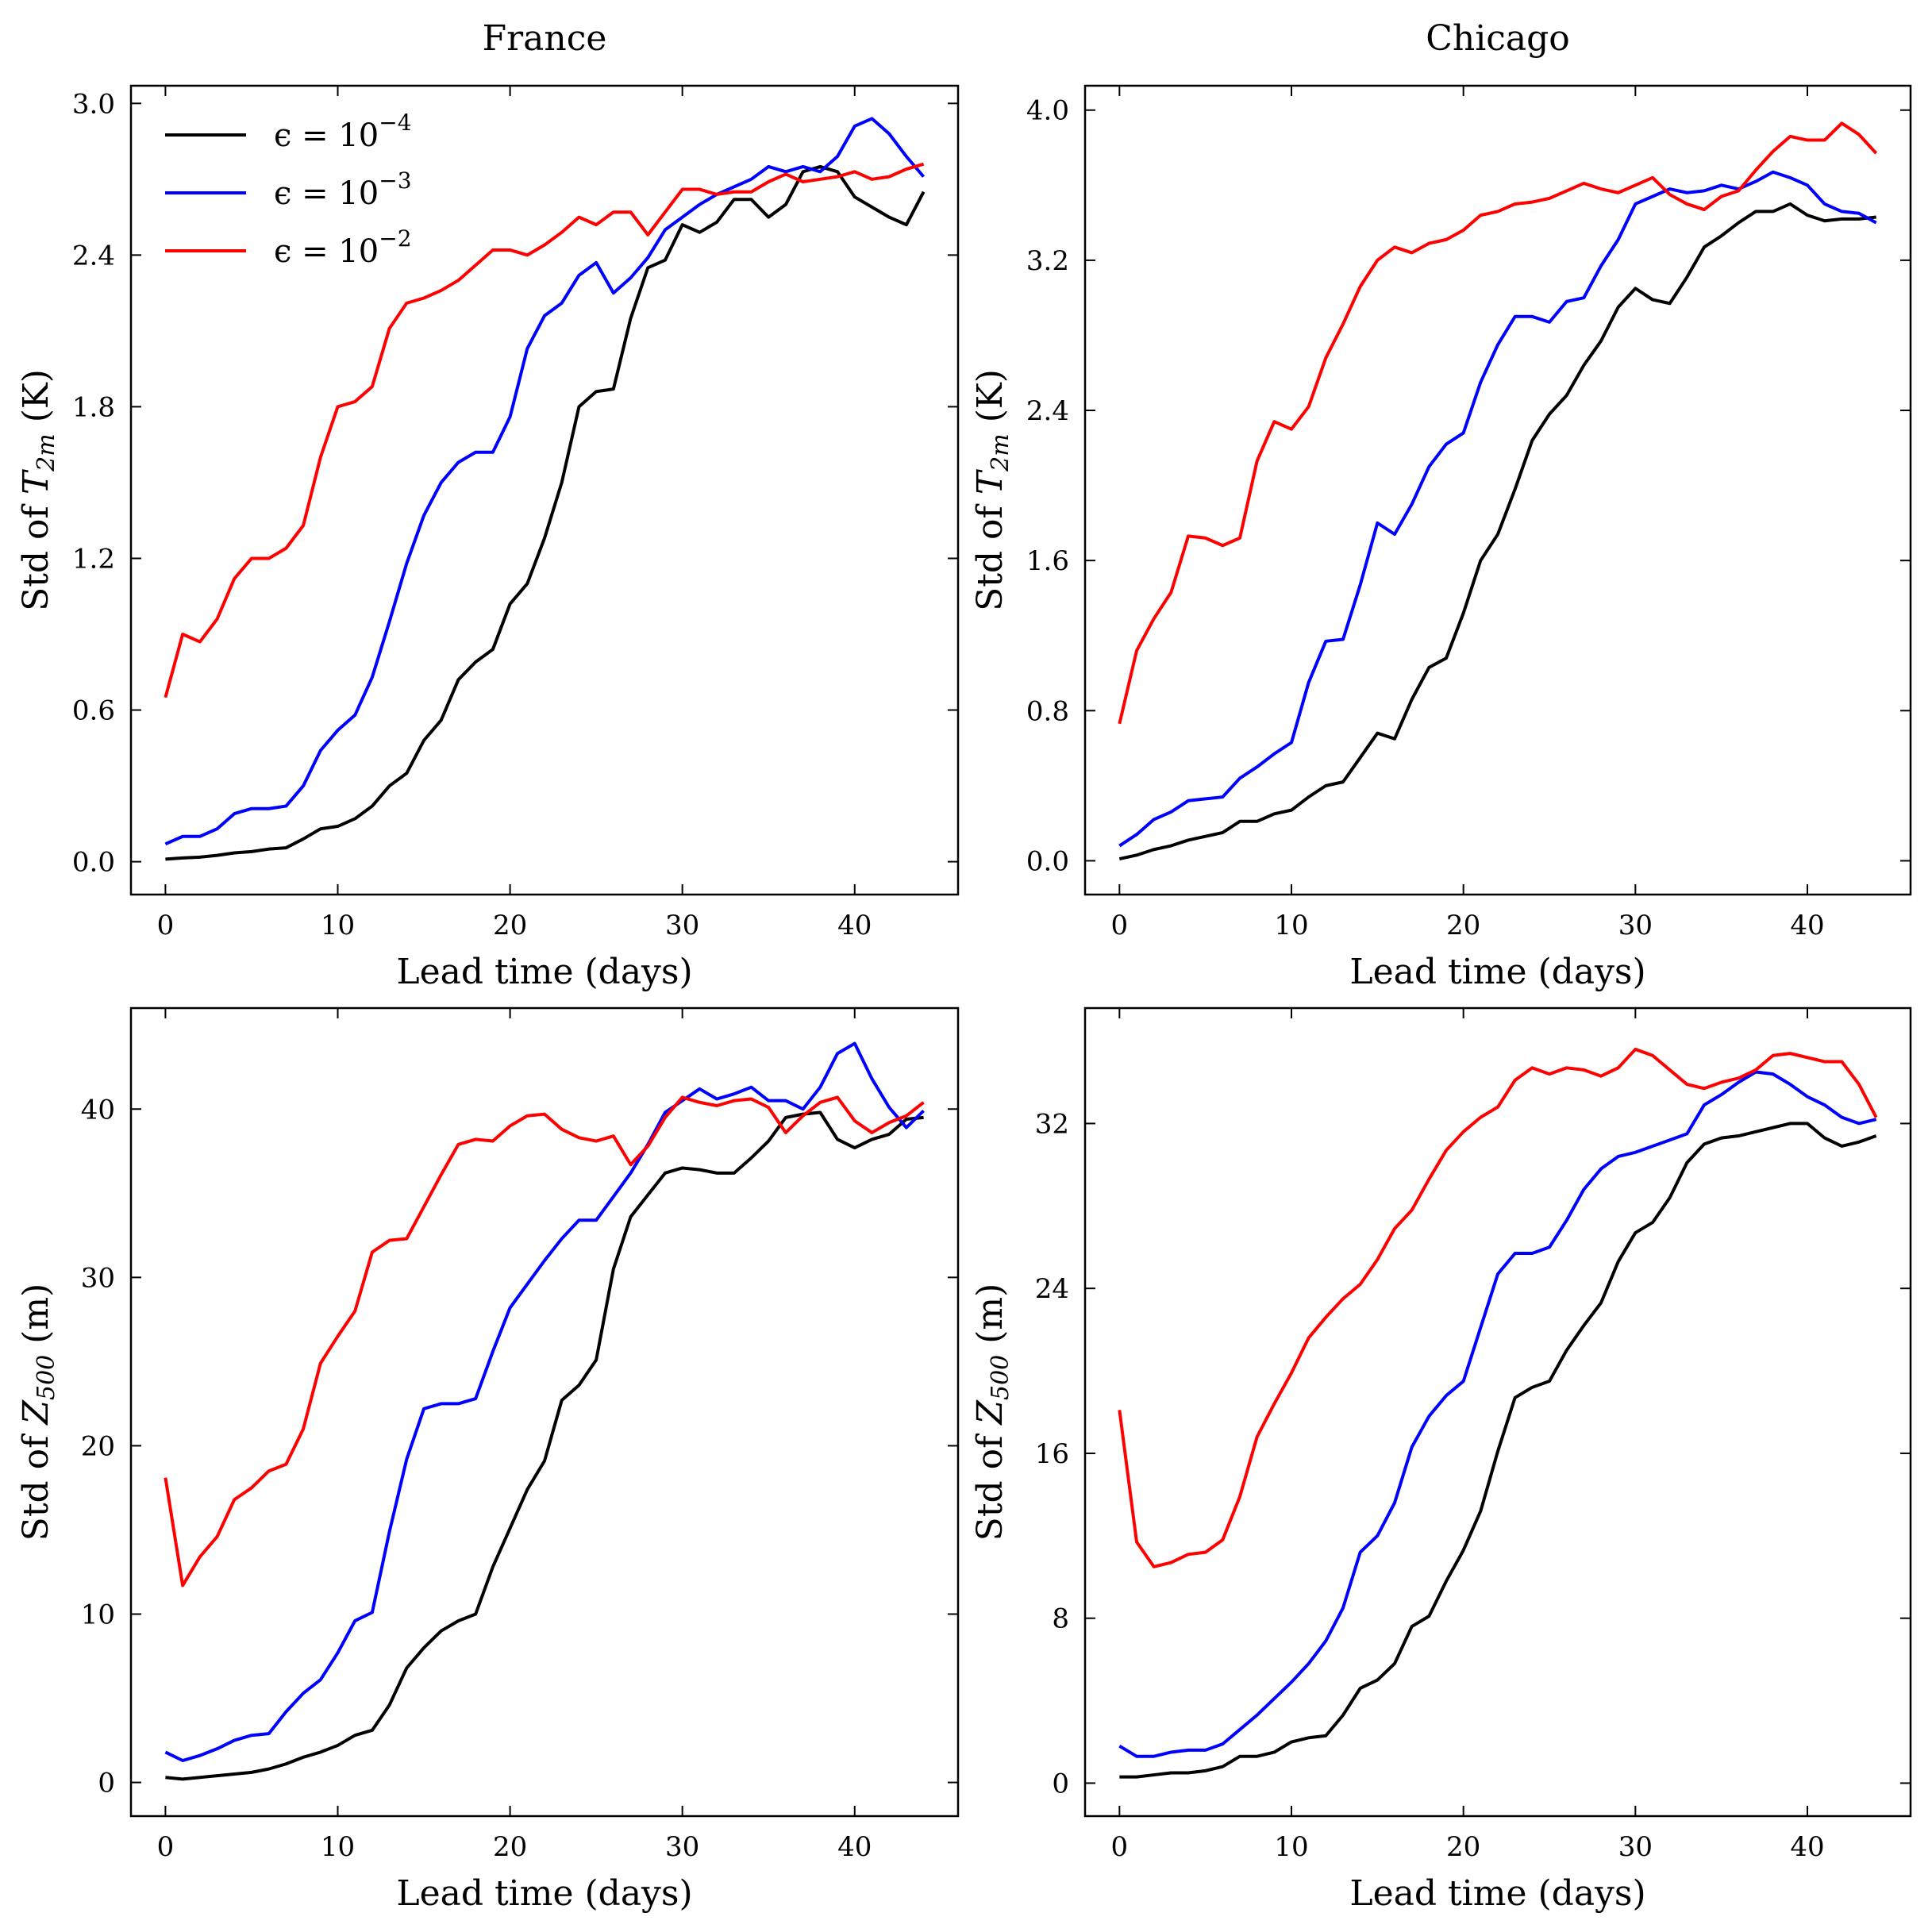 The width and height of the screenshot is (1932, 1932). What do you see at coordinates (1052, 1289) in the screenshot?
I see `y-tick-label: 24` at bounding box center [1052, 1289].